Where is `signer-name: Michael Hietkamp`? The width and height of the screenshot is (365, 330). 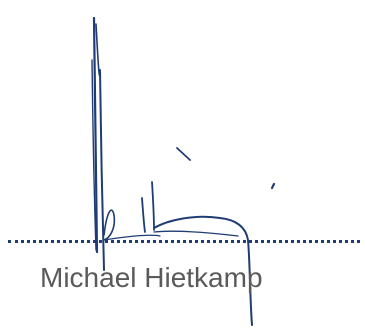
signer-name: Michael Hietkamp is located at coordinates (151, 277).